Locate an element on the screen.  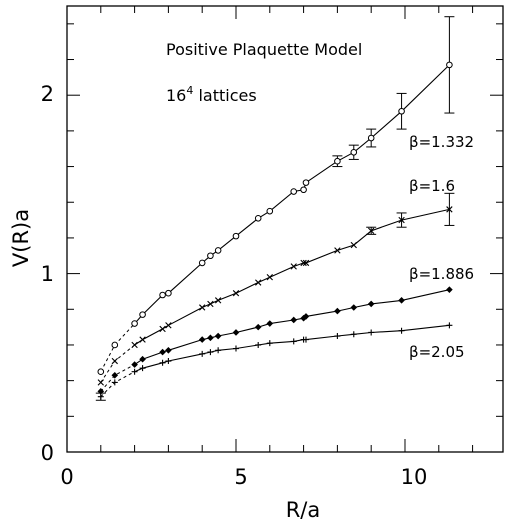
annotation-lattice-size: 164 lattices is located at coordinates (211, 94).